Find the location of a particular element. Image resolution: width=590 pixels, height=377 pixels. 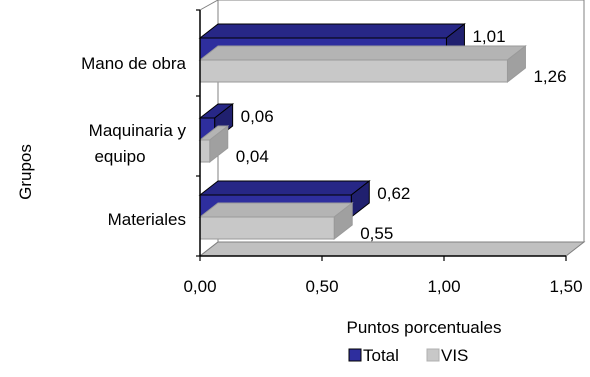

category-label: Mano de obra is located at coordinates (133, 63).